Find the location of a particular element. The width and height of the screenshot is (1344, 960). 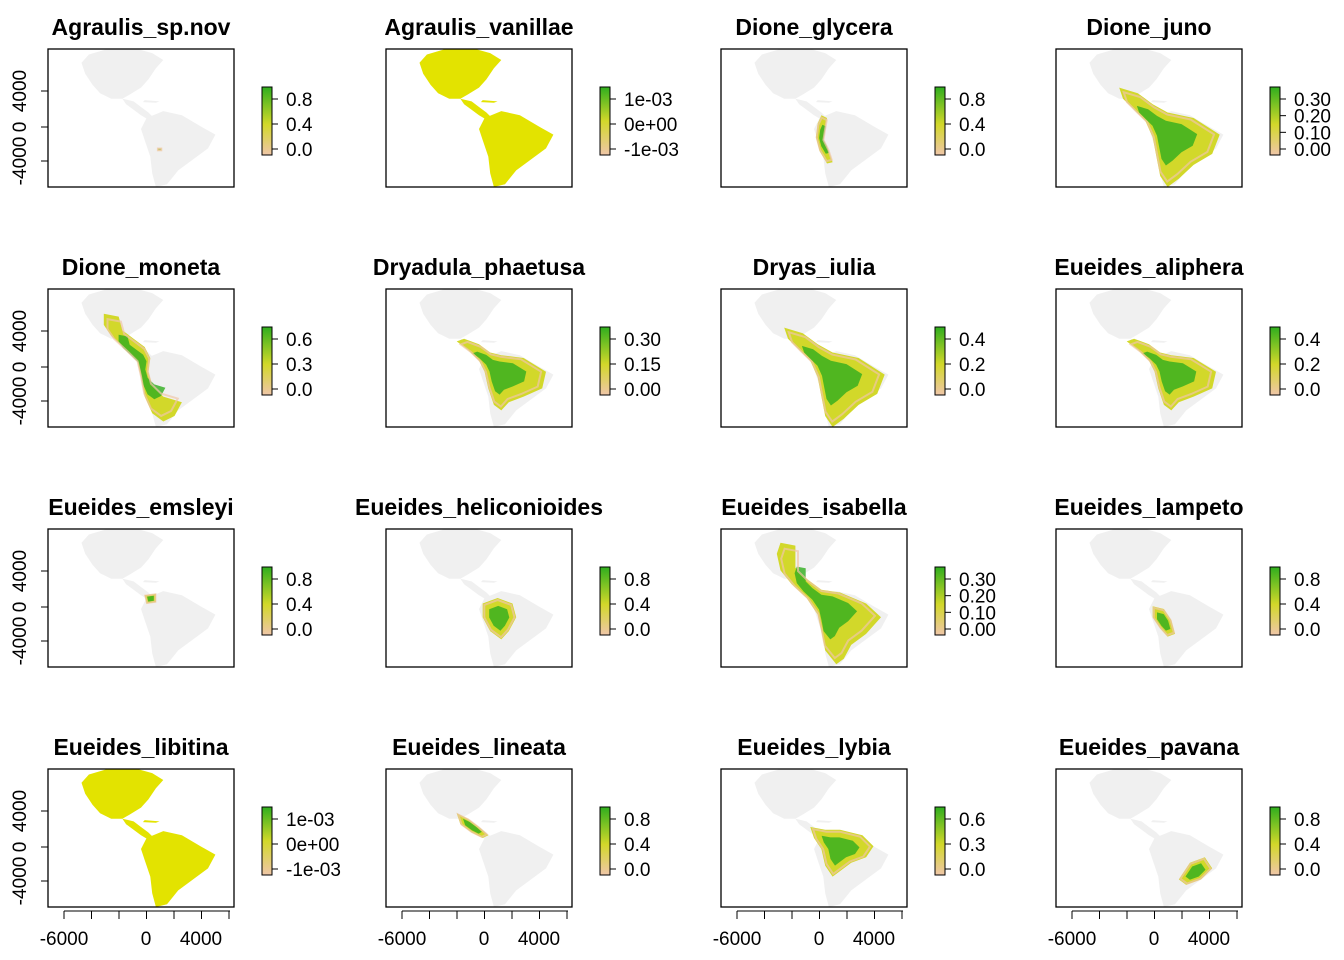

legend-label: 0.2 is located at coordinates (972, 365).